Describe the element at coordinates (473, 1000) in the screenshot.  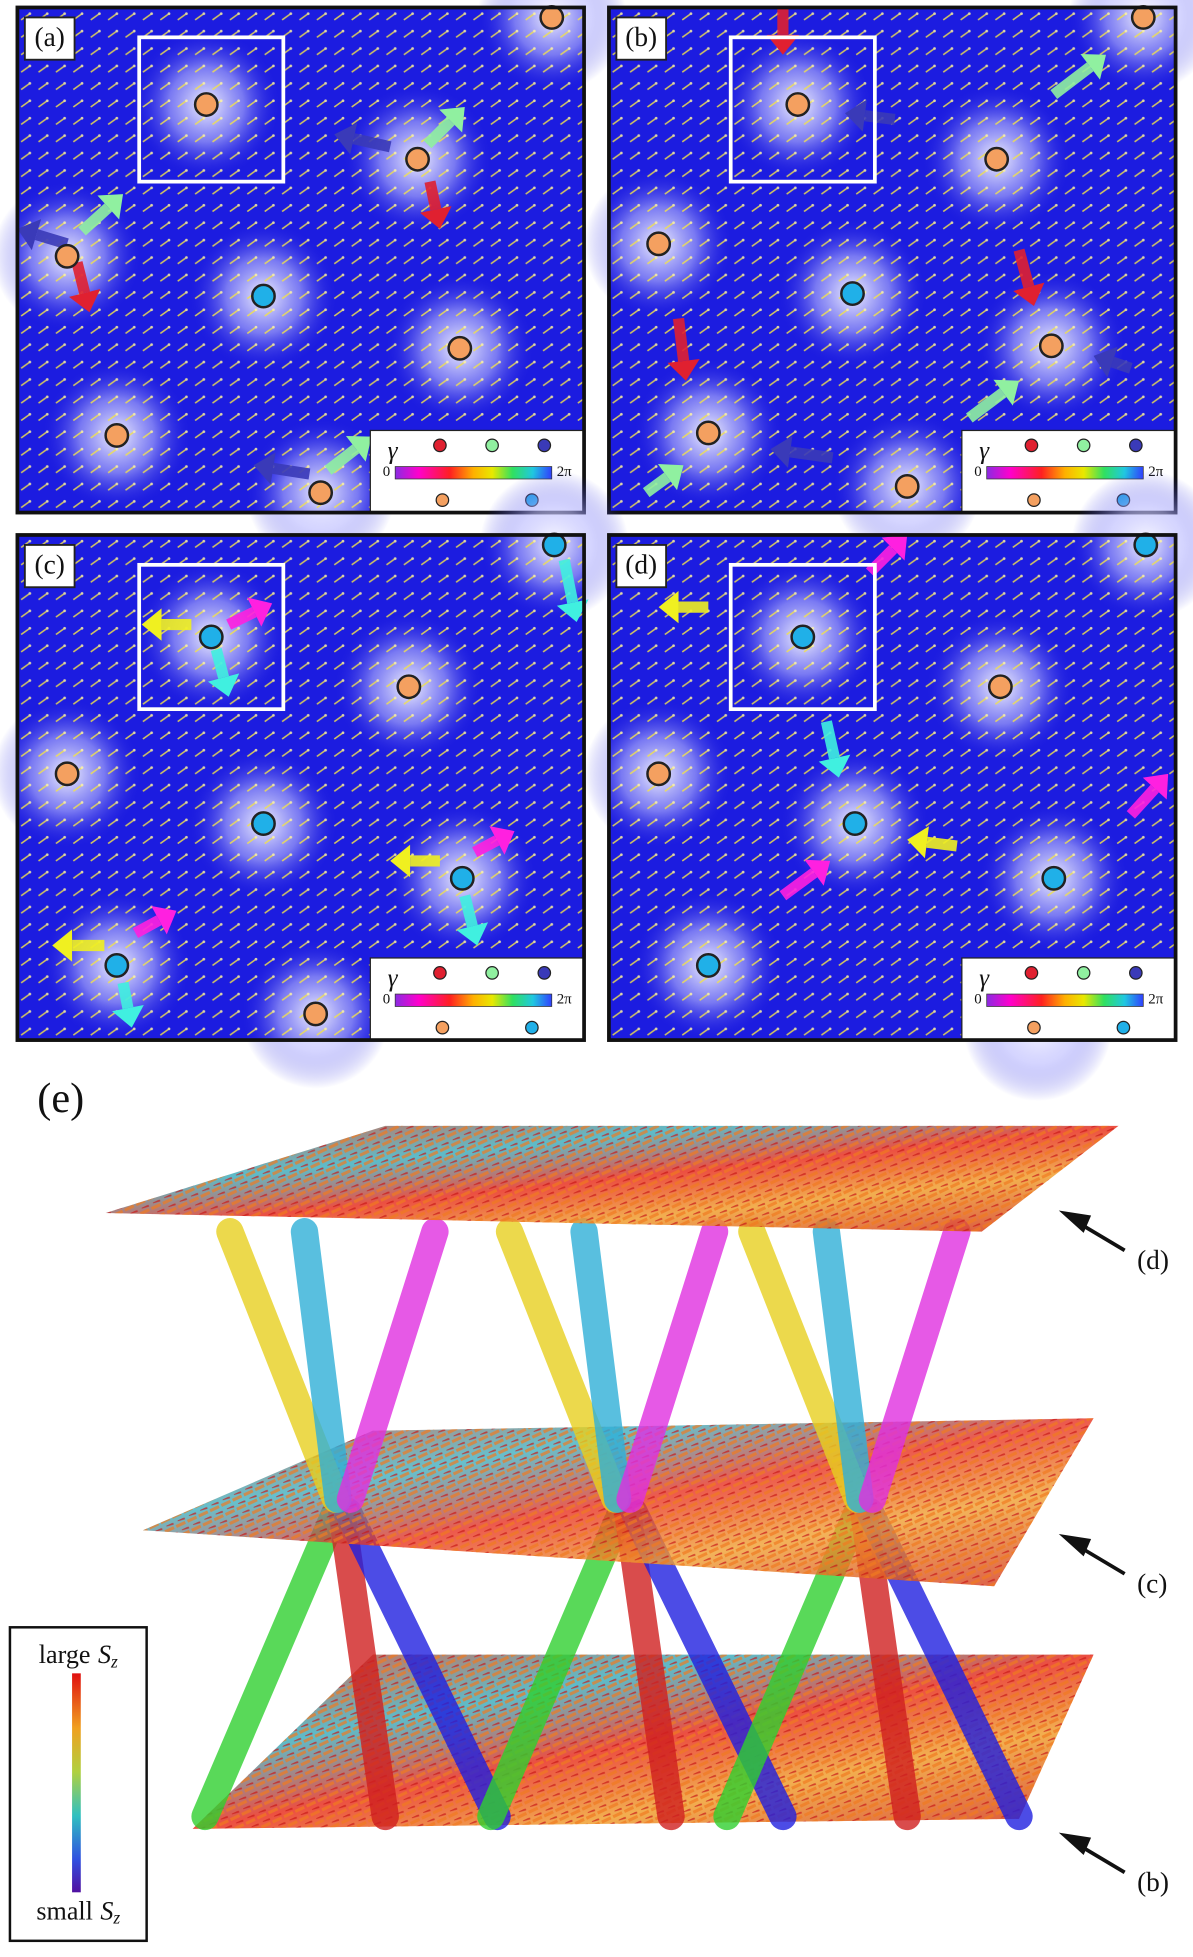
I see `gamma-colorbar` at that location.